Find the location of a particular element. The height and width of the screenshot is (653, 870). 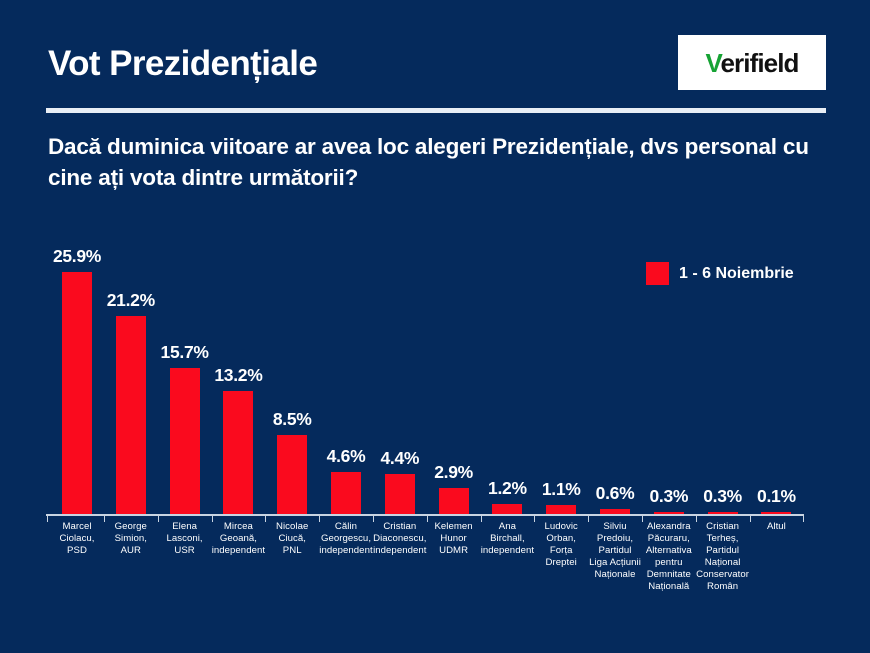

bar-value-label: 15.7% is located at coordinates (184, 351).